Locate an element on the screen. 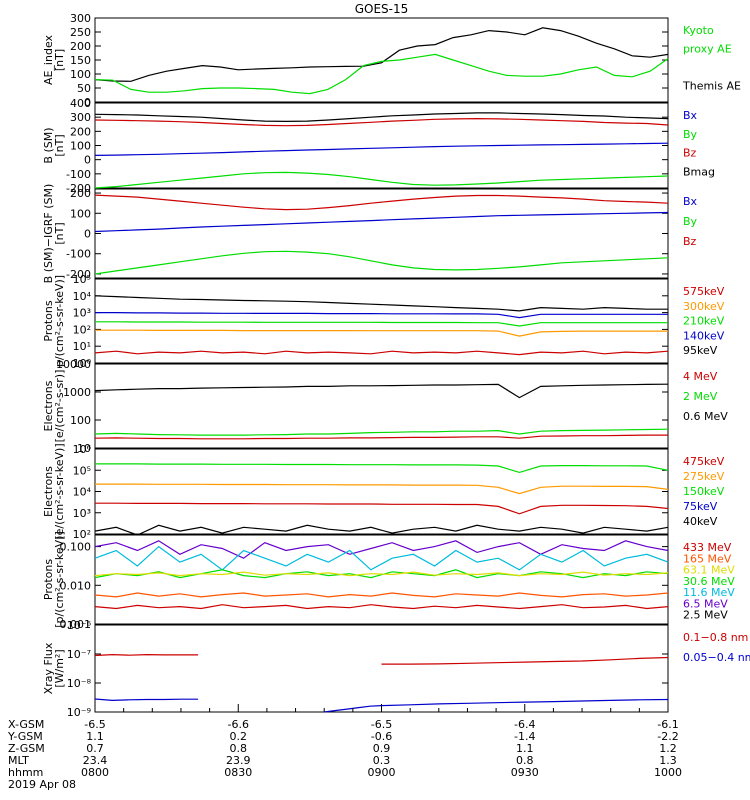  ytick-label: -200 is located at coordinates (78, 188).